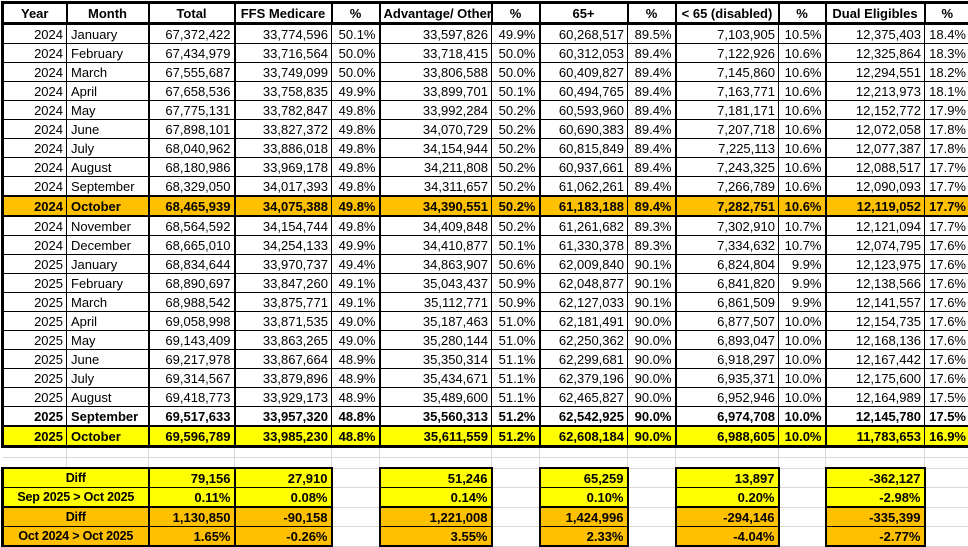  I want to click on cell-advantage-other: 34,410,877, so click(436, 245).